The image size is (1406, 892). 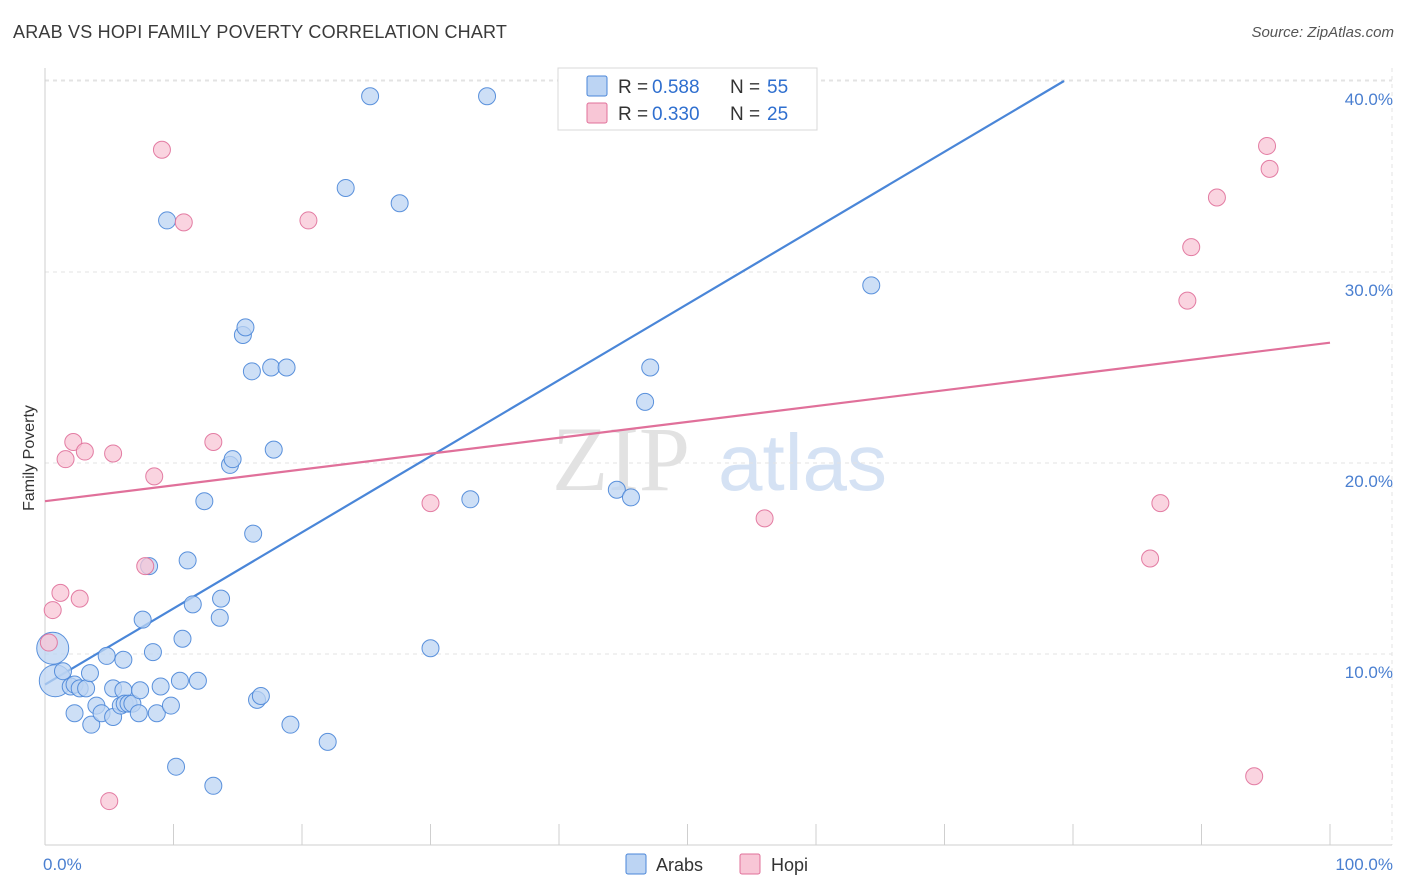 What do you see at coordinates (1364, 864) in the screenshot?
I see `x-tick-label-100: 100.0%` at bounding box center [1364, 864].